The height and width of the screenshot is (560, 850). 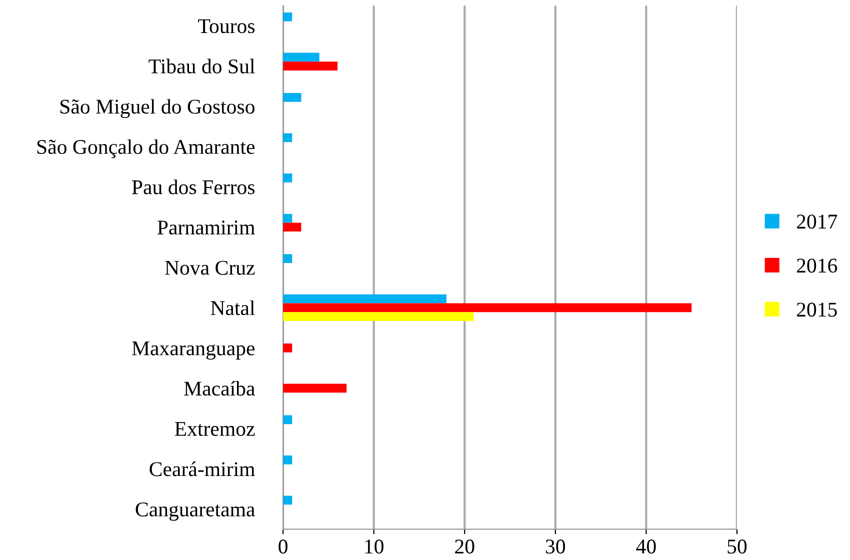 I want to click on y-tick-label: Extremoz, so click(x=214, y=429).